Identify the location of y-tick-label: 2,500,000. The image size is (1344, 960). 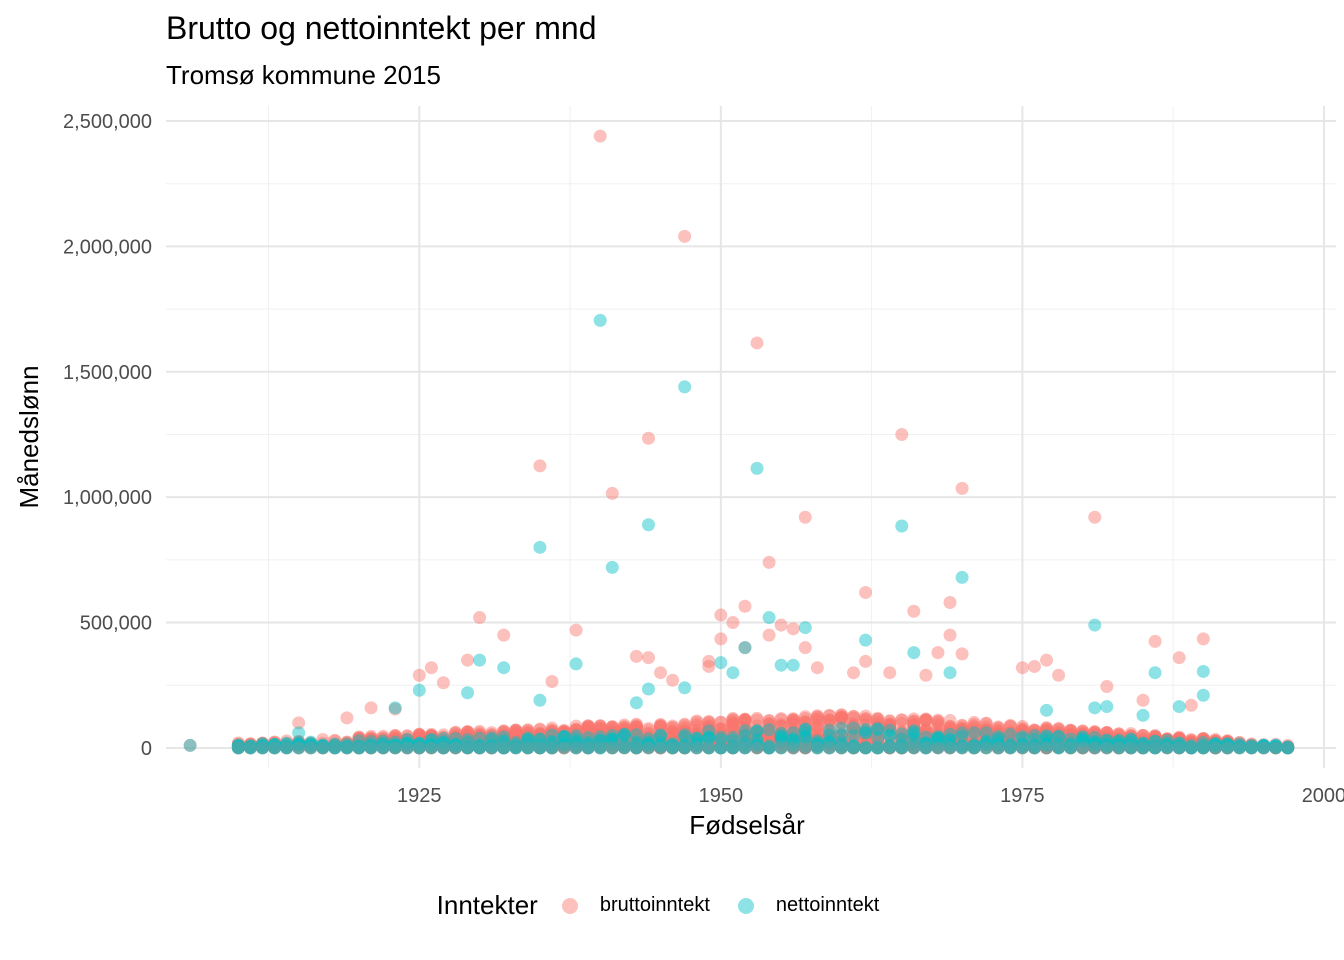
(107, 122).